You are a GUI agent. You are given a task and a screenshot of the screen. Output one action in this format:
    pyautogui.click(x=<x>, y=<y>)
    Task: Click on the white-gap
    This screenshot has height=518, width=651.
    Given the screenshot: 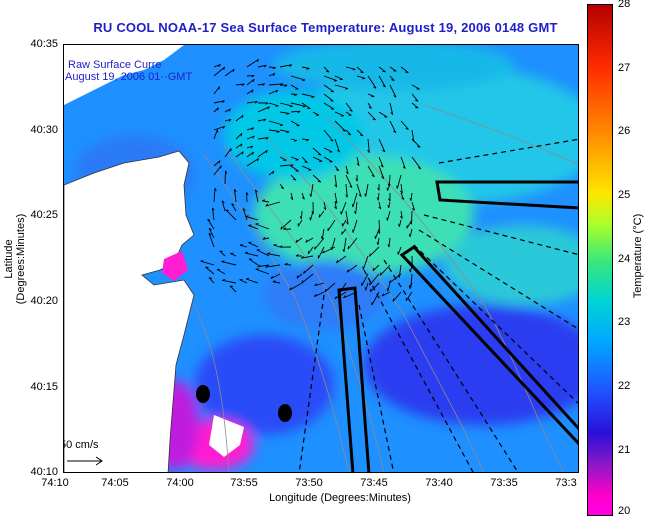 What is the action you would take?
    pyautogui.click(x=226, y=436)
    